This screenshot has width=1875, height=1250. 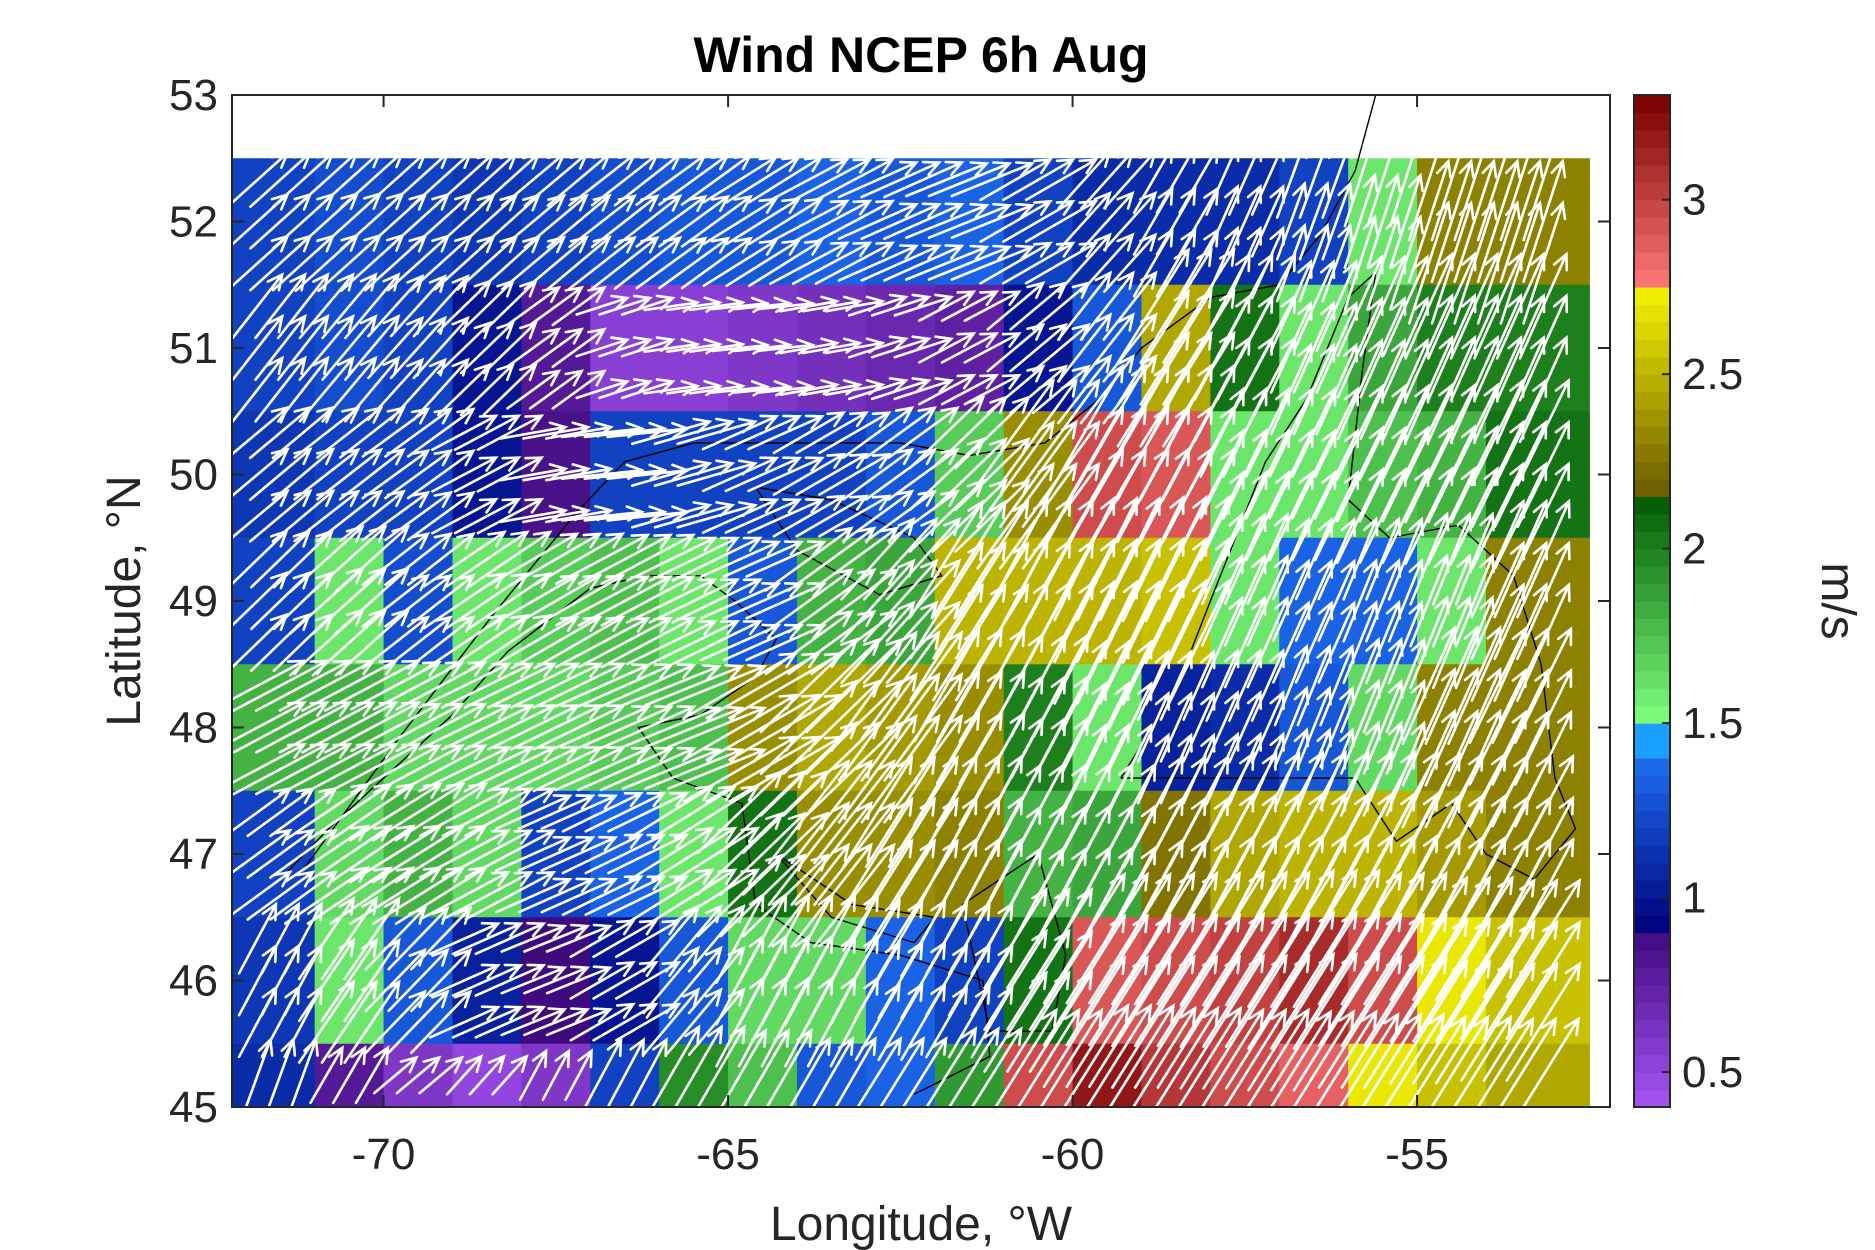 What do you see at coordinates (193, 222) in the screenshot?
I see `y-tick-label: 52` at bounding box center [193, 222].